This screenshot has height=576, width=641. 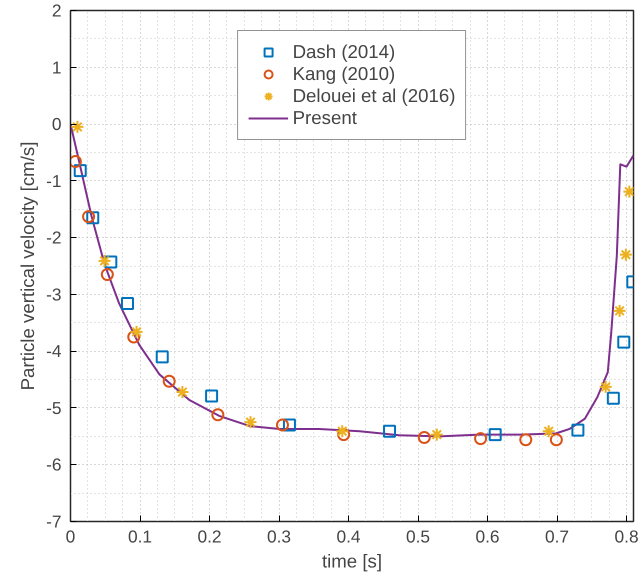 I want to click on x-tick-label: 0.6, so click(x=487, y=536).